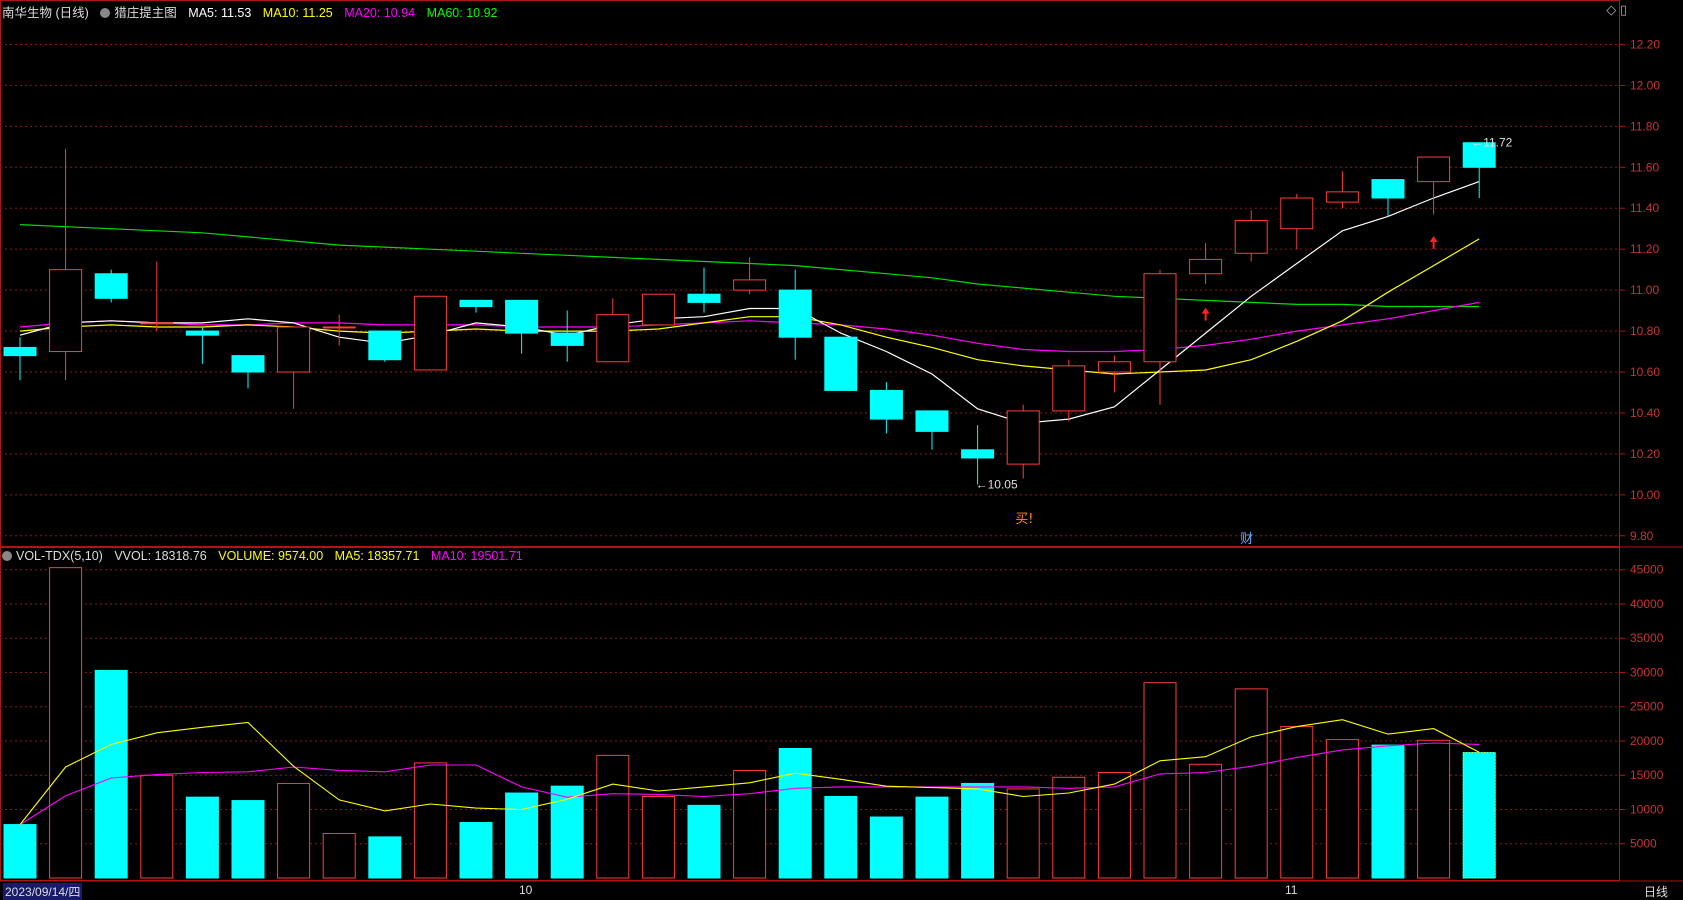  I want to click on period-button: 日线, so click(1656, 892).